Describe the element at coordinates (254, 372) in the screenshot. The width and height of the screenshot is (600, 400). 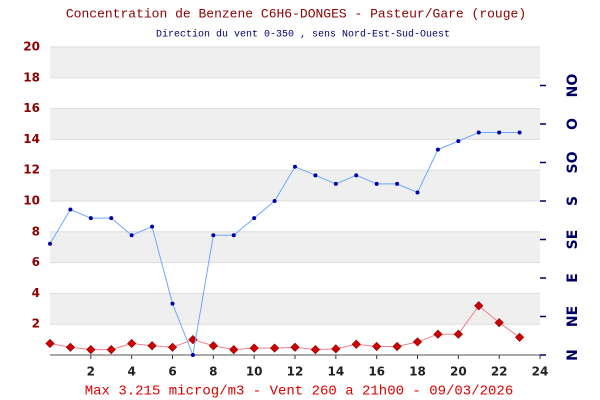
I see `x-tick-label: 10` at that location.